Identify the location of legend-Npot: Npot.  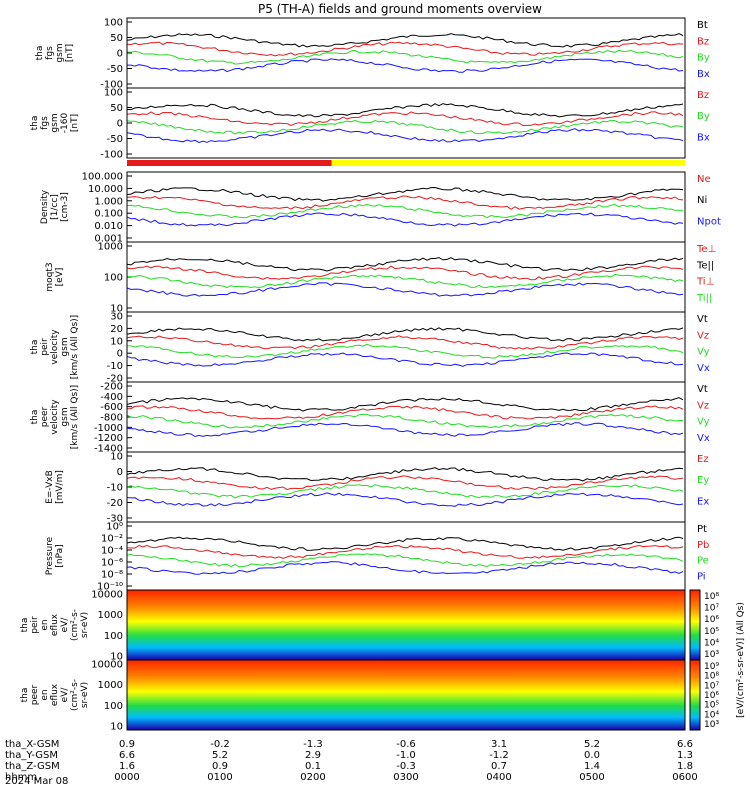
(709, 221).